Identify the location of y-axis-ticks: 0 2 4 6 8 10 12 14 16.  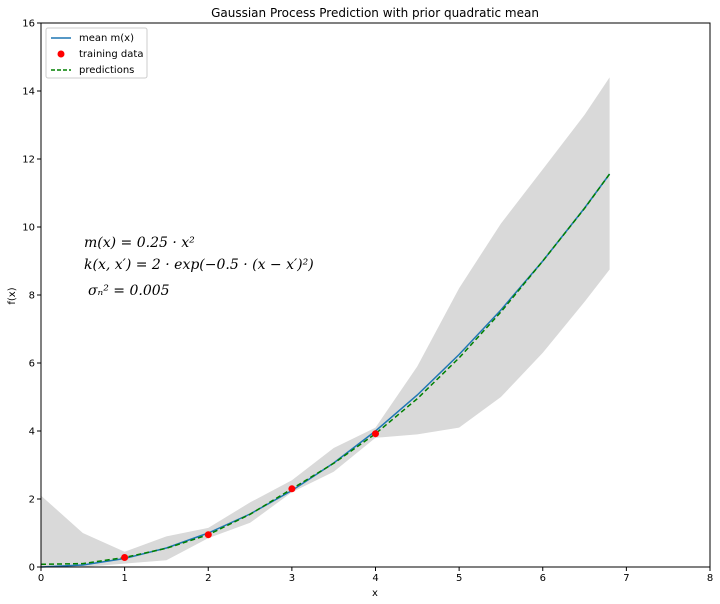
(31, 296).